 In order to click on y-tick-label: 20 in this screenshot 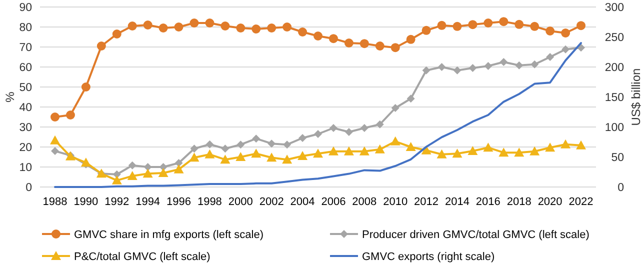, I will do `click(25, 148)`.